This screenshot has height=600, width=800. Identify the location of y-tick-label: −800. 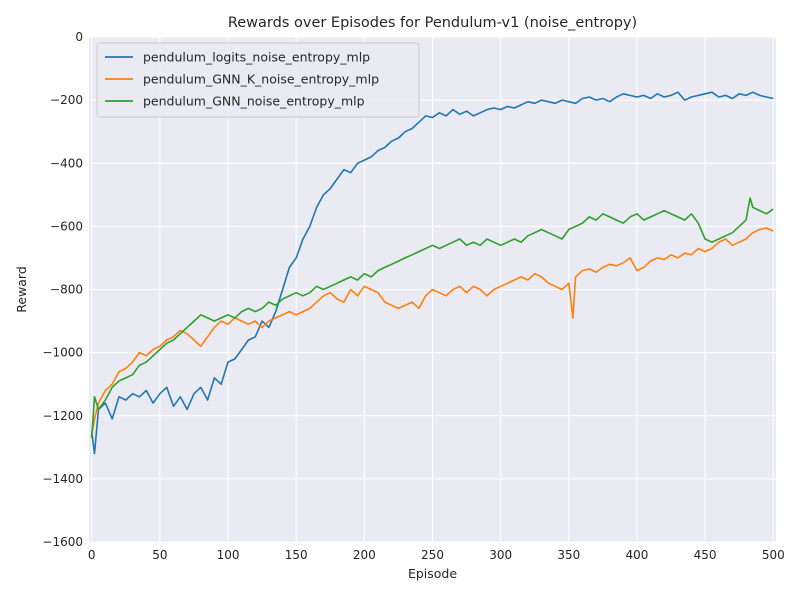
(66, 290).